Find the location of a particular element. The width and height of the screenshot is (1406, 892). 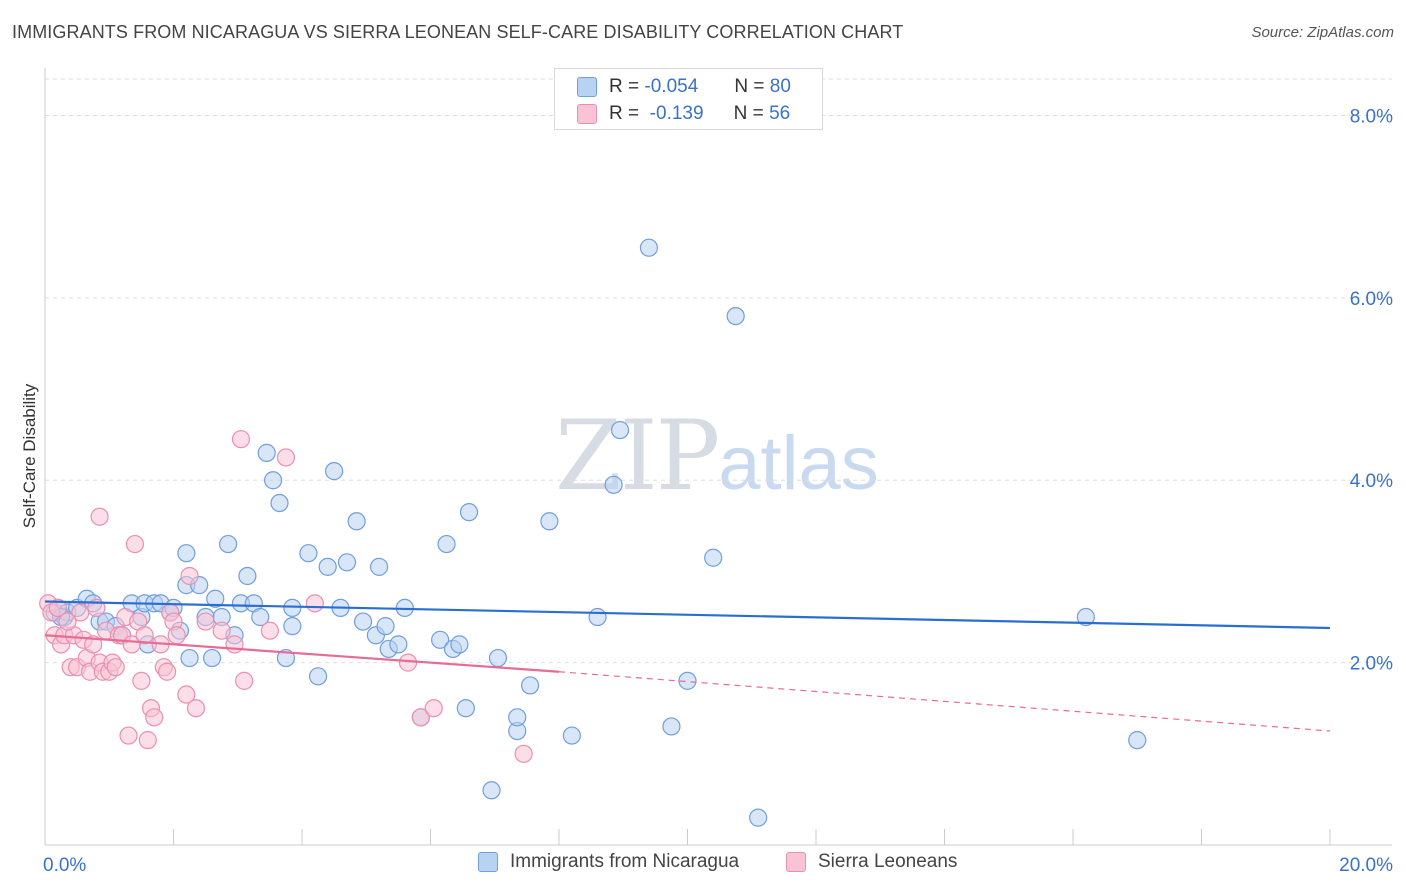

y-tick-label: 8.0% is located at coordinates (1371, 116).